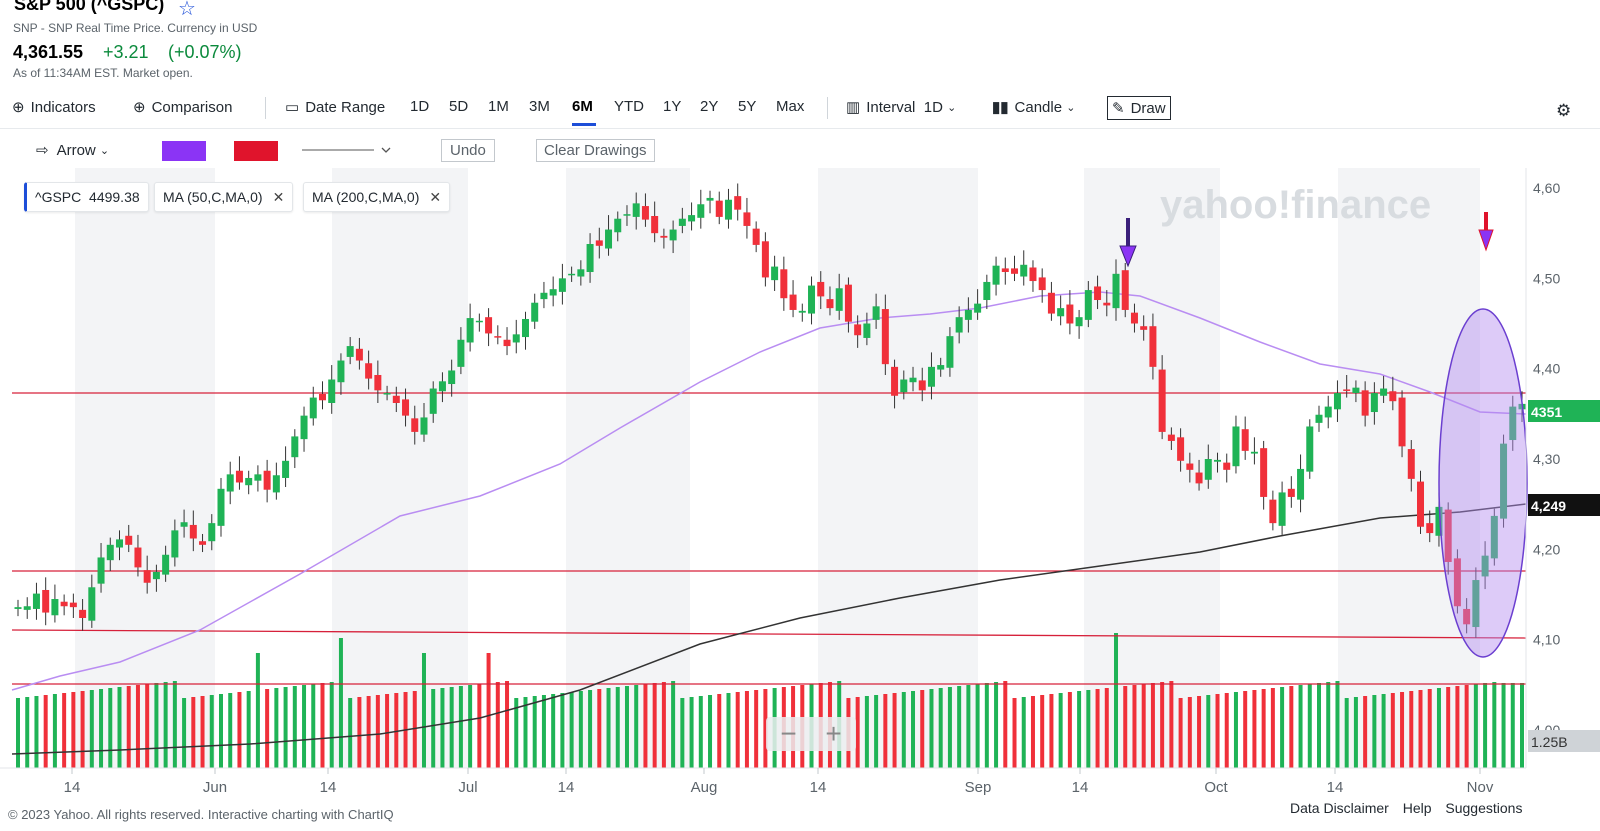  I want to click on drawing-tool-dropdown: ⇨ Arrow ⌄, so click(73, 150).